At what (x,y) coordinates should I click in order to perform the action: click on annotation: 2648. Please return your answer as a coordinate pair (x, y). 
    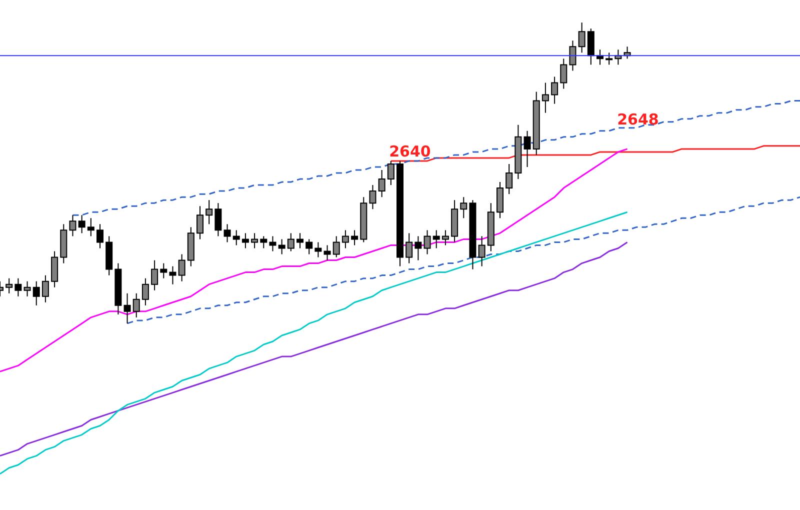
    Looking at the image, I should click on (638, 119).